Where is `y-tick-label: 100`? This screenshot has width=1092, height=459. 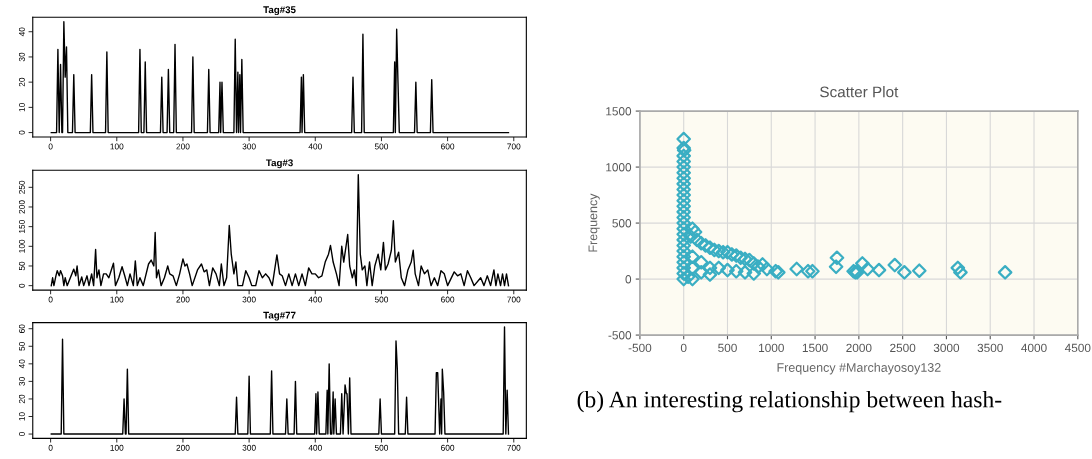 y-tick-label: 100 is located at coordinates (21, 246).